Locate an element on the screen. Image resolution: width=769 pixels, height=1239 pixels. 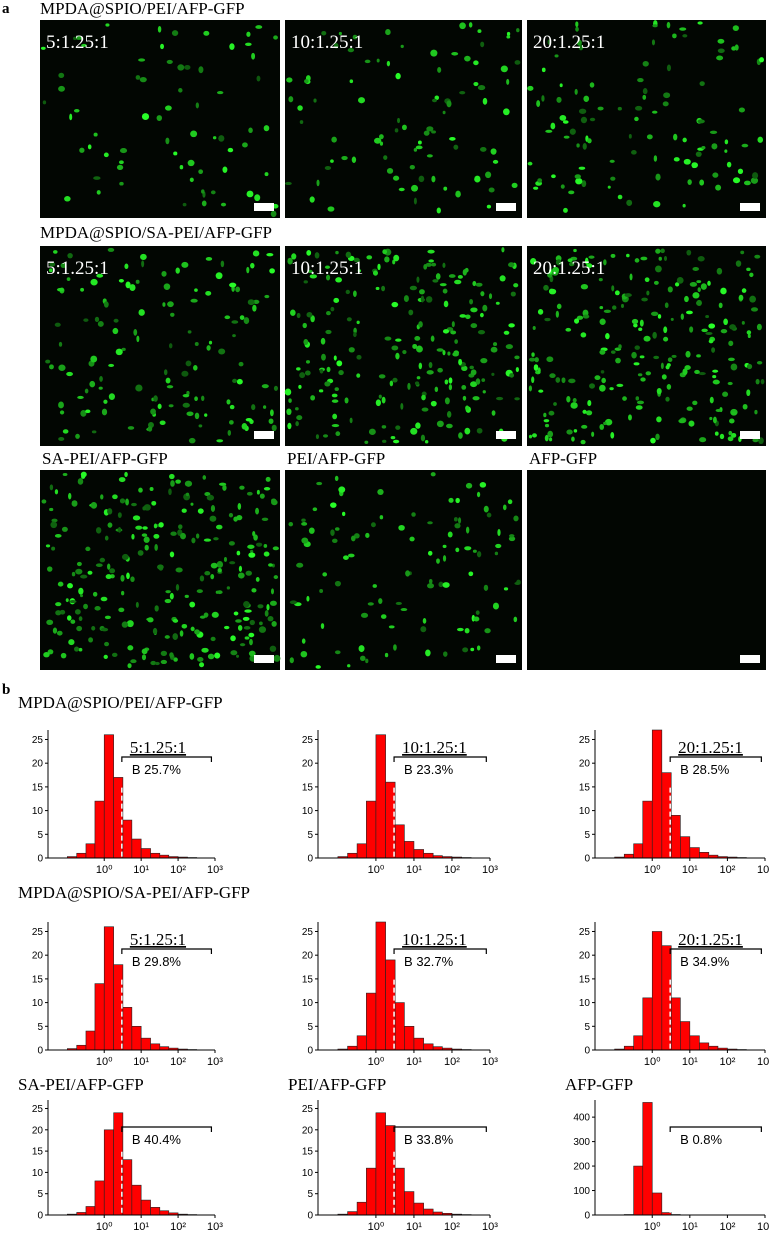
scale-bar is located at coordinates (750, 435).